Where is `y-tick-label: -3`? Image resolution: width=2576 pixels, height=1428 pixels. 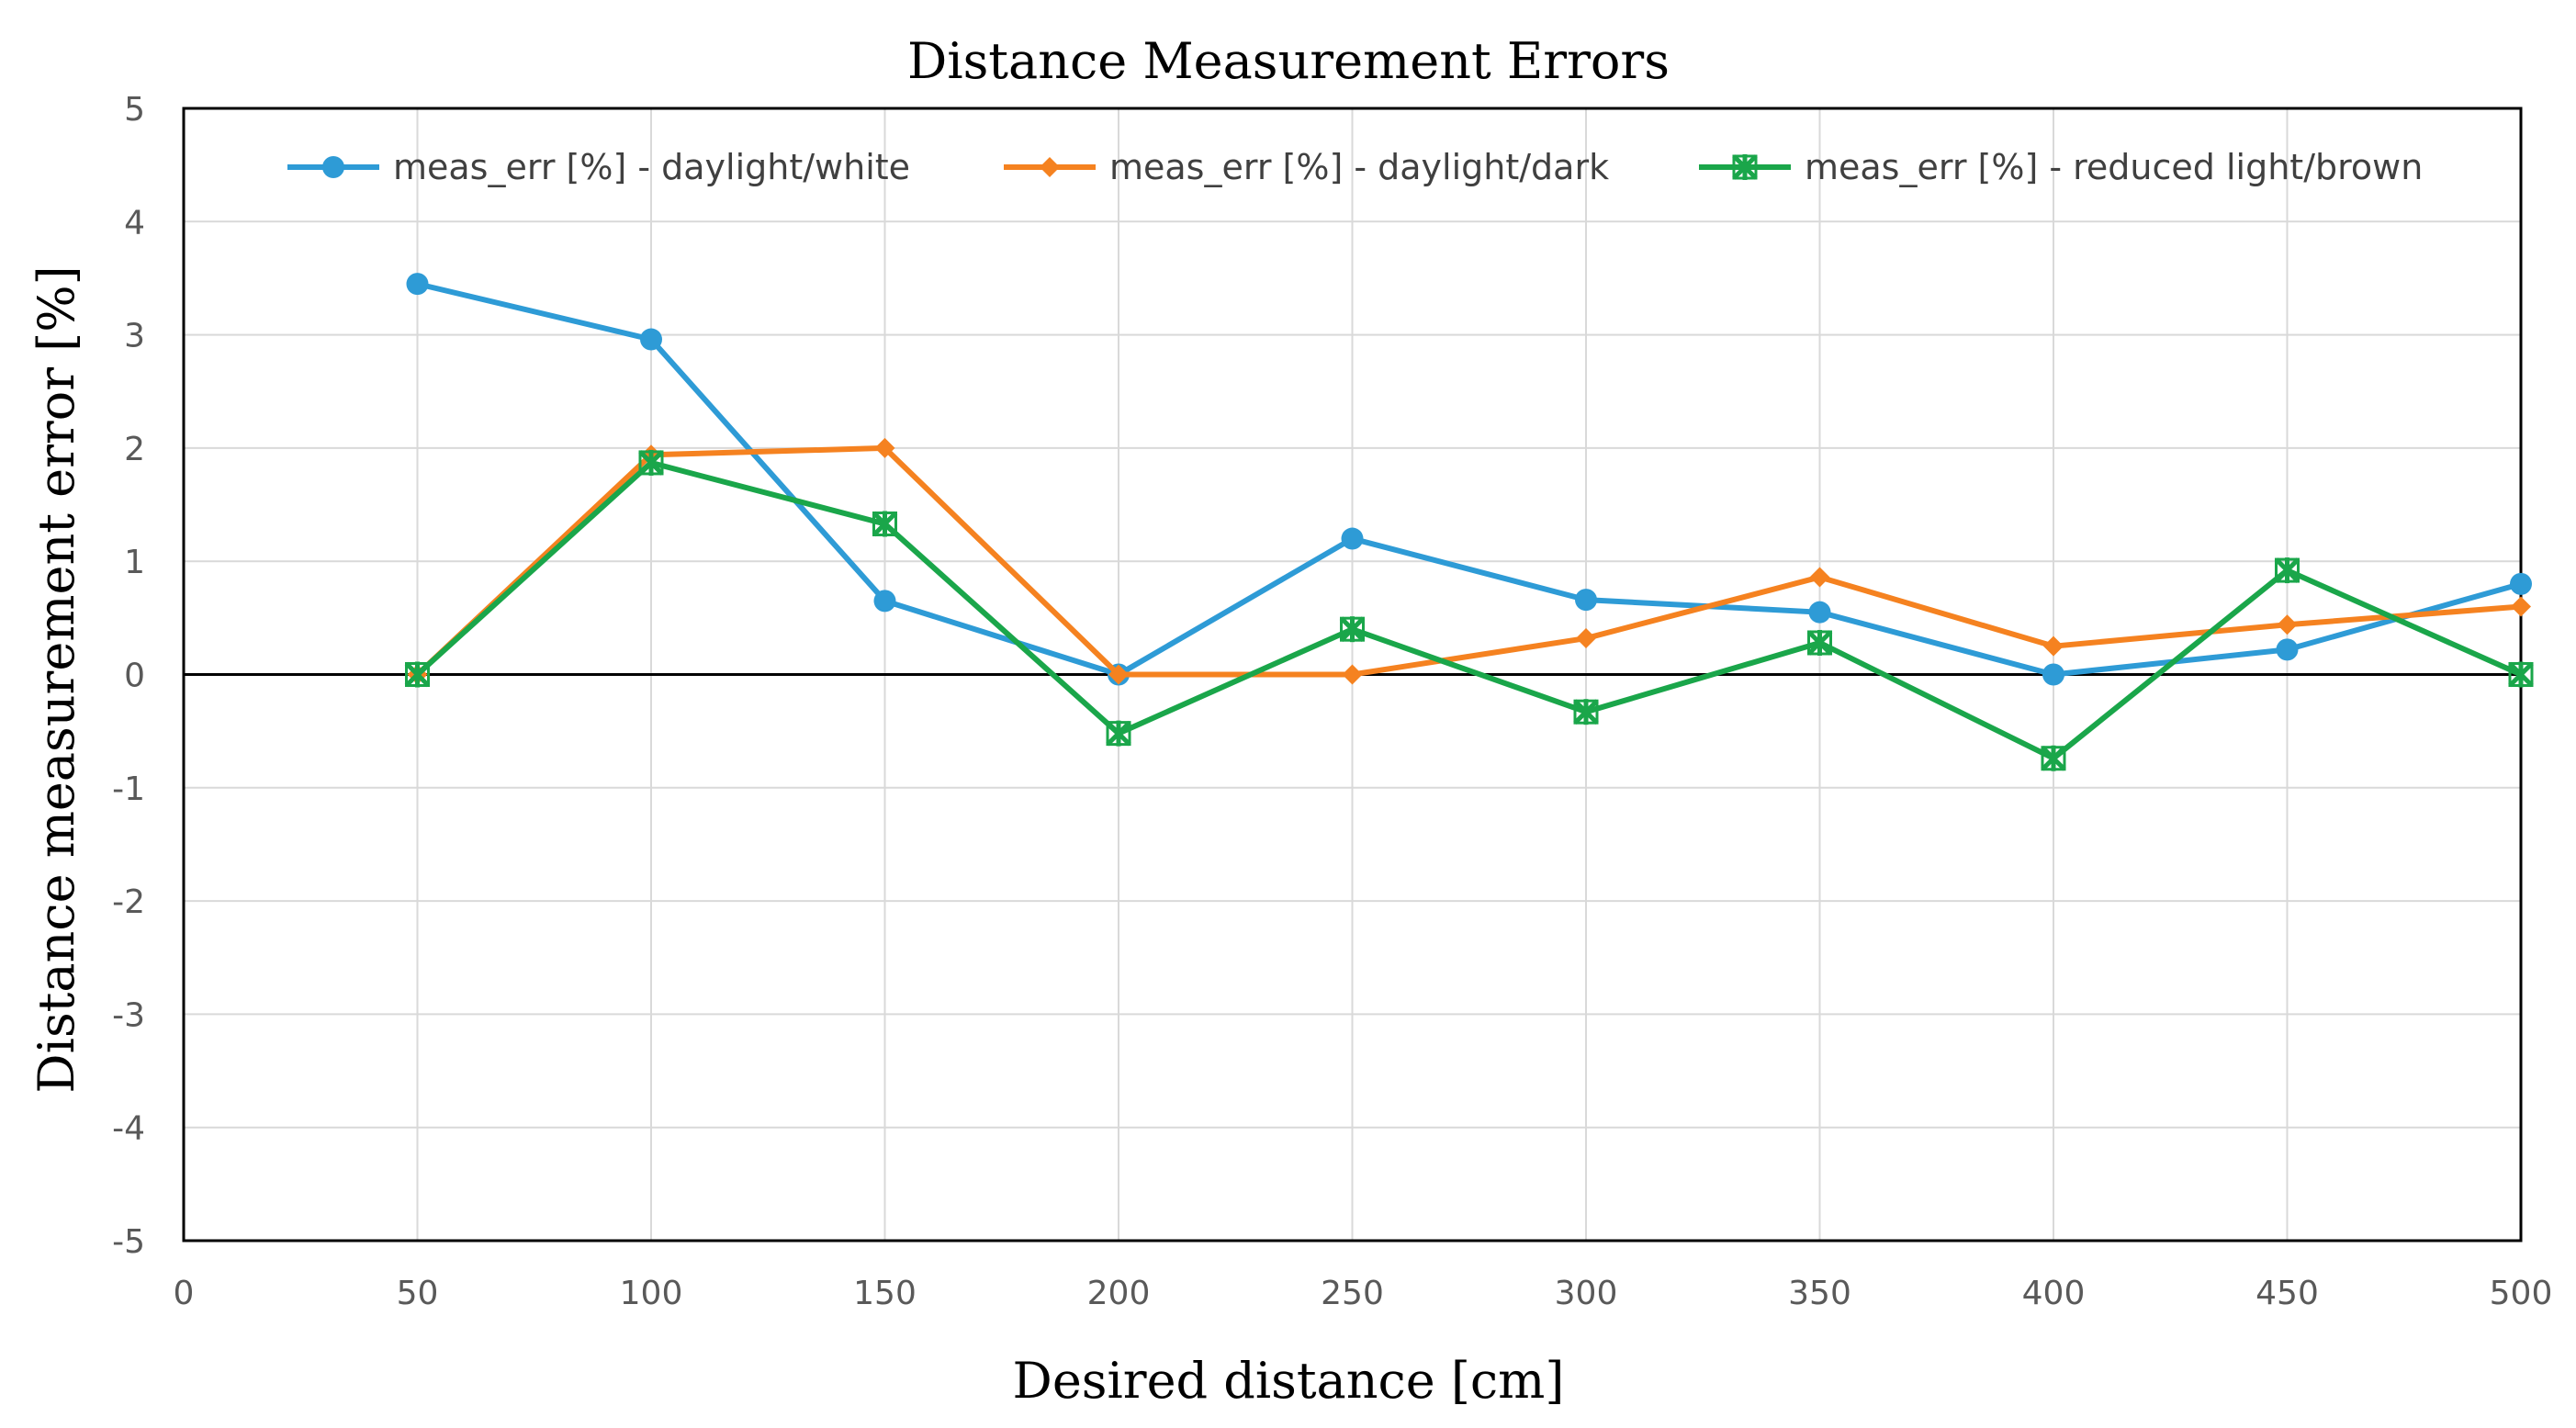 y-tick-label: -3 is located at coordinates (128, 1015).